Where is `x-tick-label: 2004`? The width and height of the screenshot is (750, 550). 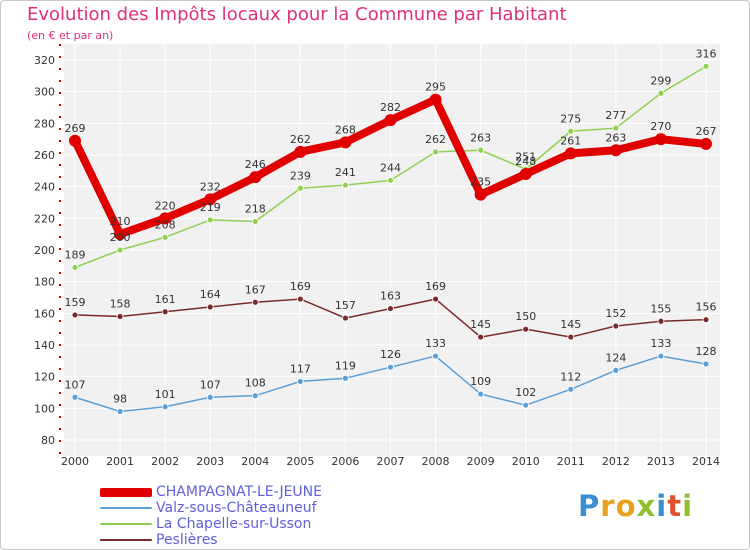 x-tick-label: 2004 is located at coordinates (255, 461).